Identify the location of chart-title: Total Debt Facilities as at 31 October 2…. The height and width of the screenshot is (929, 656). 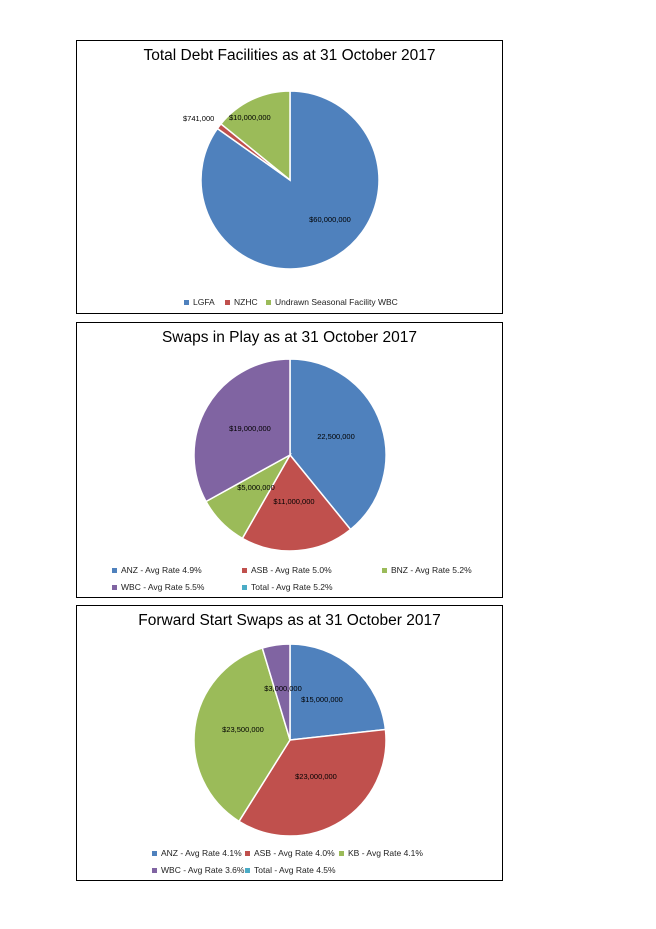
(289, 55).